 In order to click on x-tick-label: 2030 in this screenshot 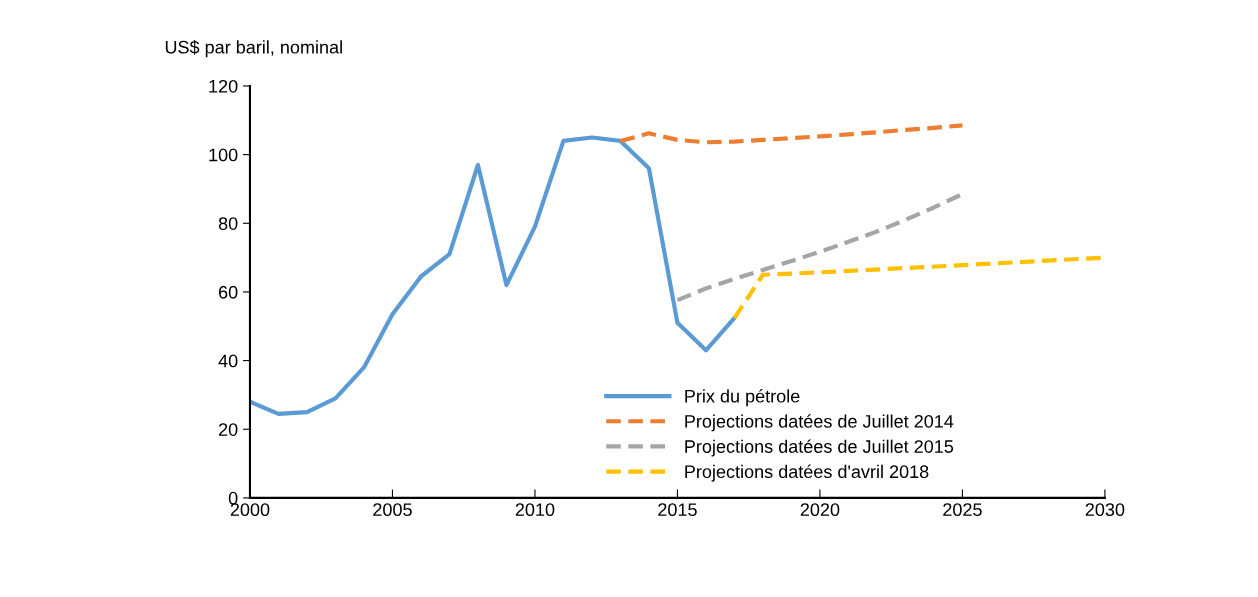, I will do `click(1105, 510)`.